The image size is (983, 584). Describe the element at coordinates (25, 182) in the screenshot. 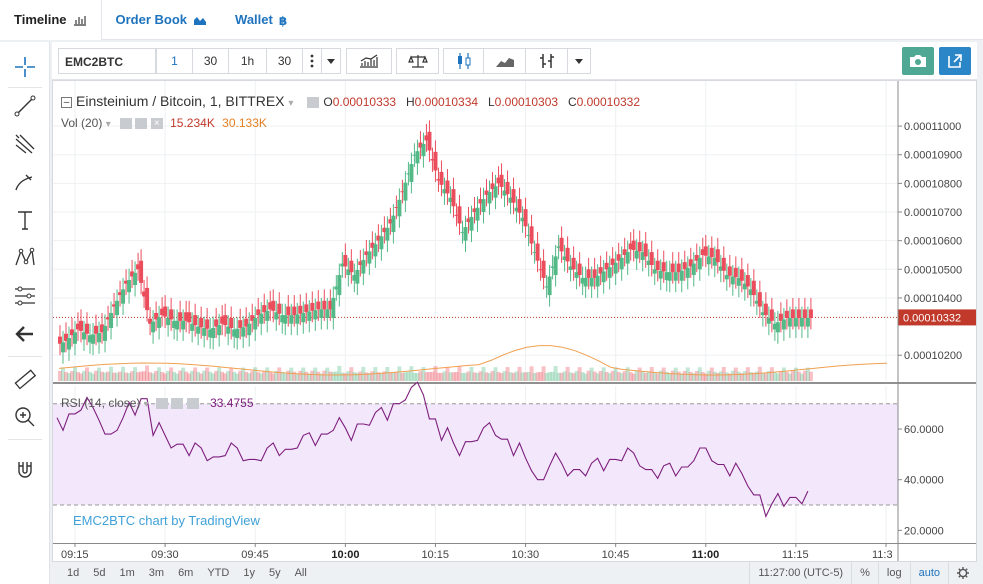

I see `brush-tool` at that location.